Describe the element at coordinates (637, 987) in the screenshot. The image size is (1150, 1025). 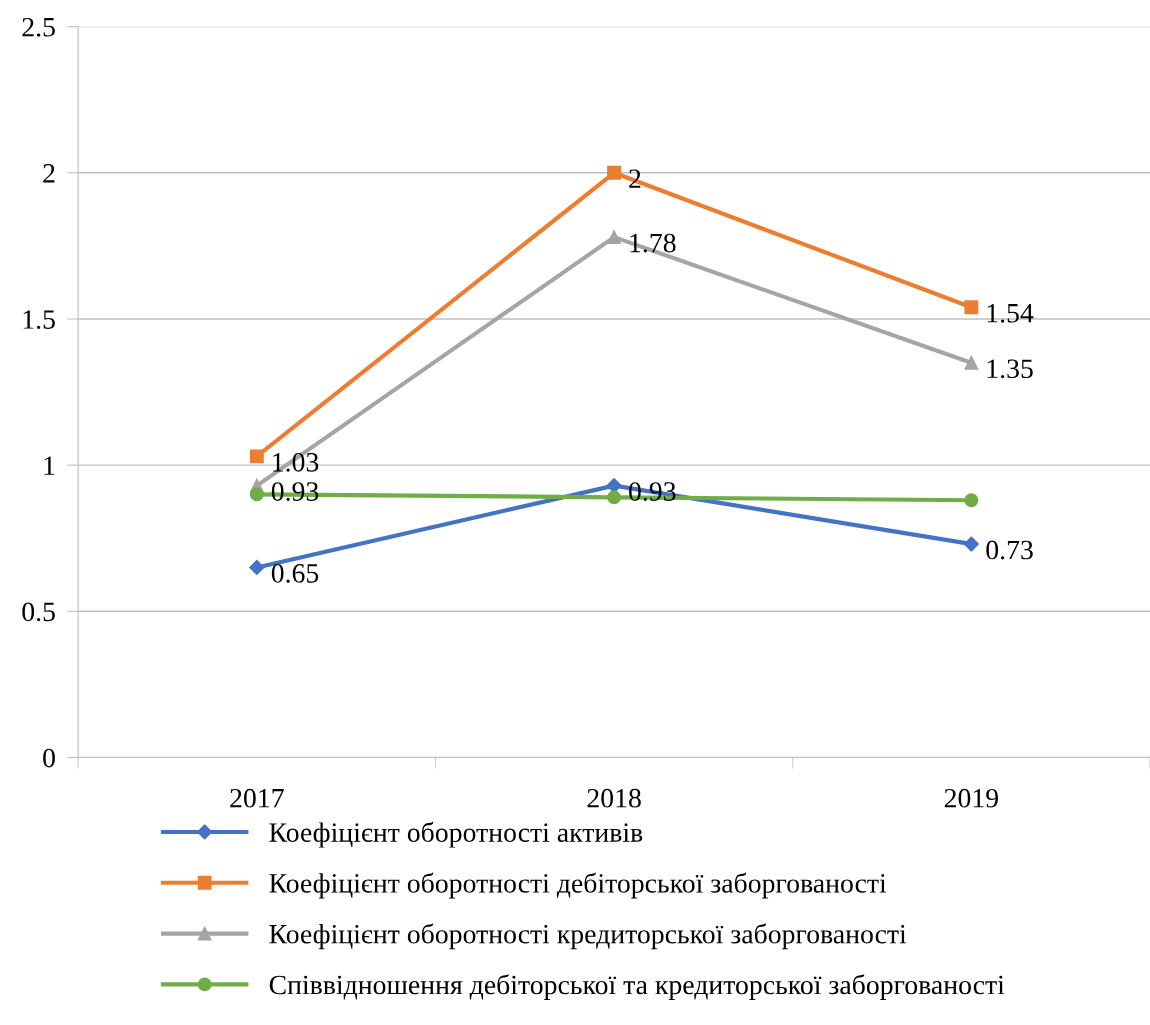
I see `legend-label: Співвідношення дебіторської та кредиторської заборгованості` at that location.